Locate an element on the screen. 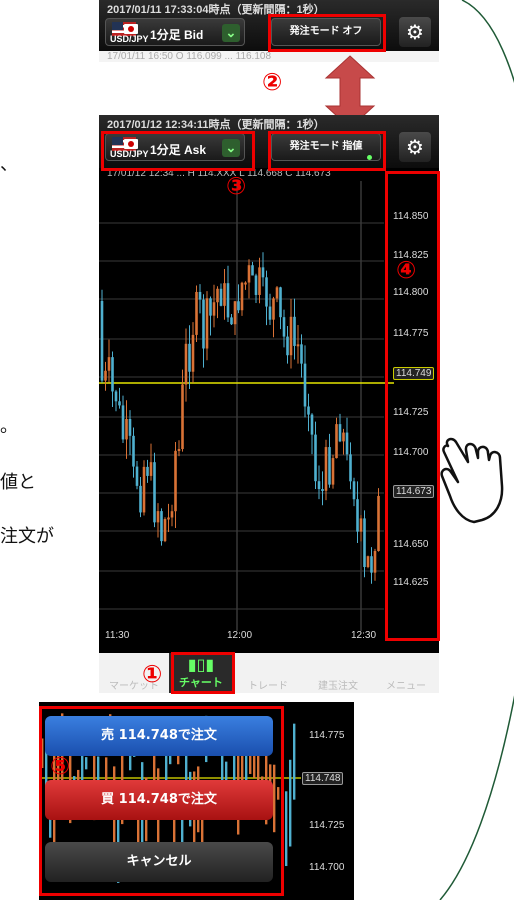  side-text-3: 値と is located at coordinates (18, 482).